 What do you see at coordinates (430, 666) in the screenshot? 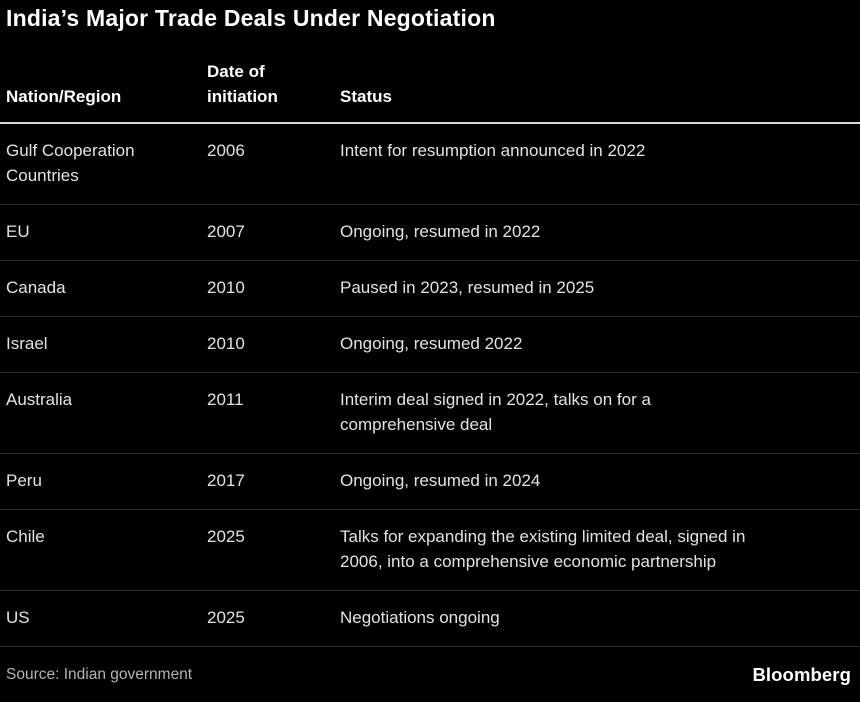
I see `chart-footer: Source: Indian government Bloomberg` at bounding box center [430, 666].